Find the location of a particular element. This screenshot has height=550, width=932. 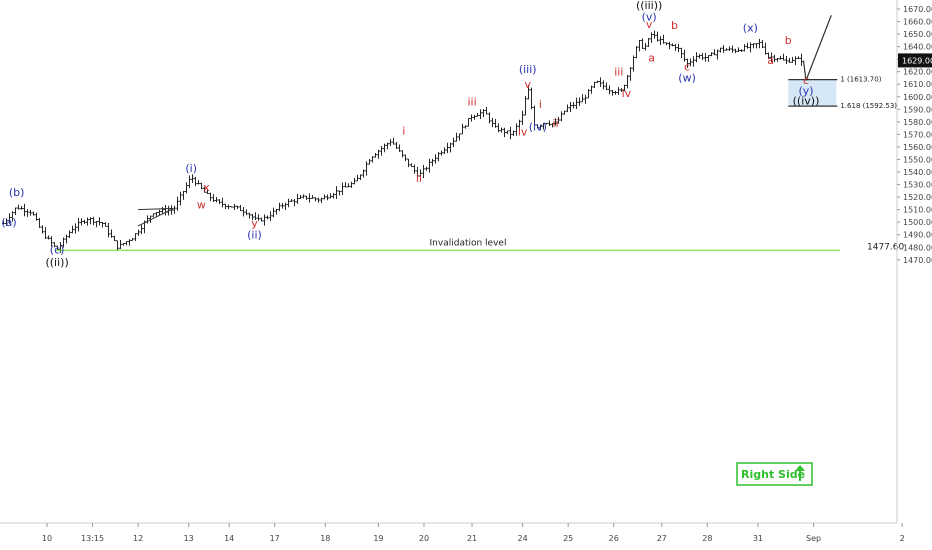

price-tick-label: 1470.00 is located at coordinates (917, 260).